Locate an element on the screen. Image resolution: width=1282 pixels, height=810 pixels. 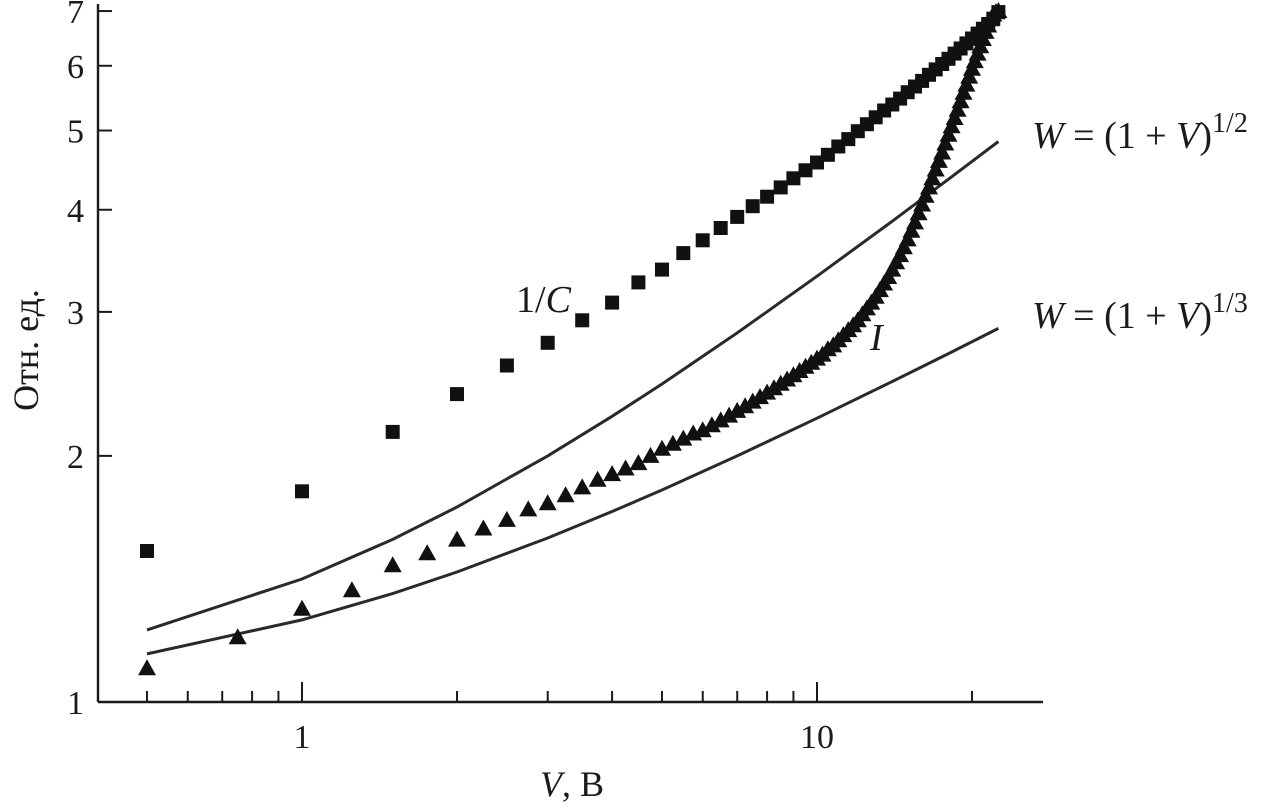
label-current: I is located at coordinates (877, 338).